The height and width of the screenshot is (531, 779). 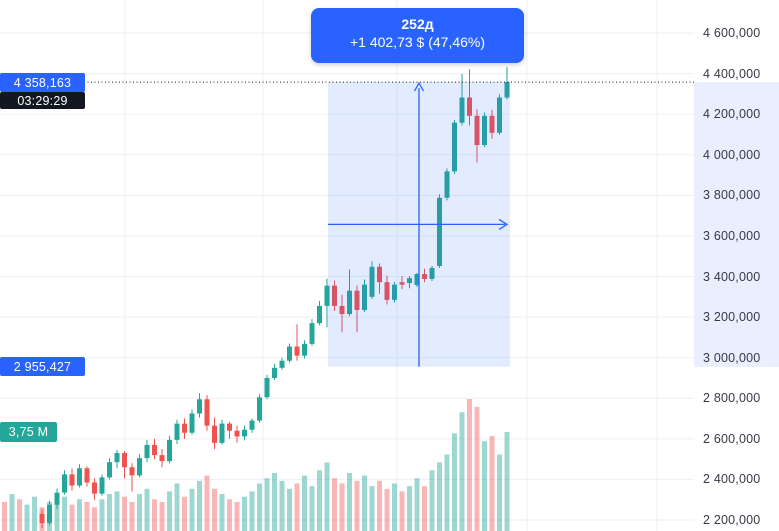 I want to click on price-tick-label: 3 600,000, so click(x=732, y=235).